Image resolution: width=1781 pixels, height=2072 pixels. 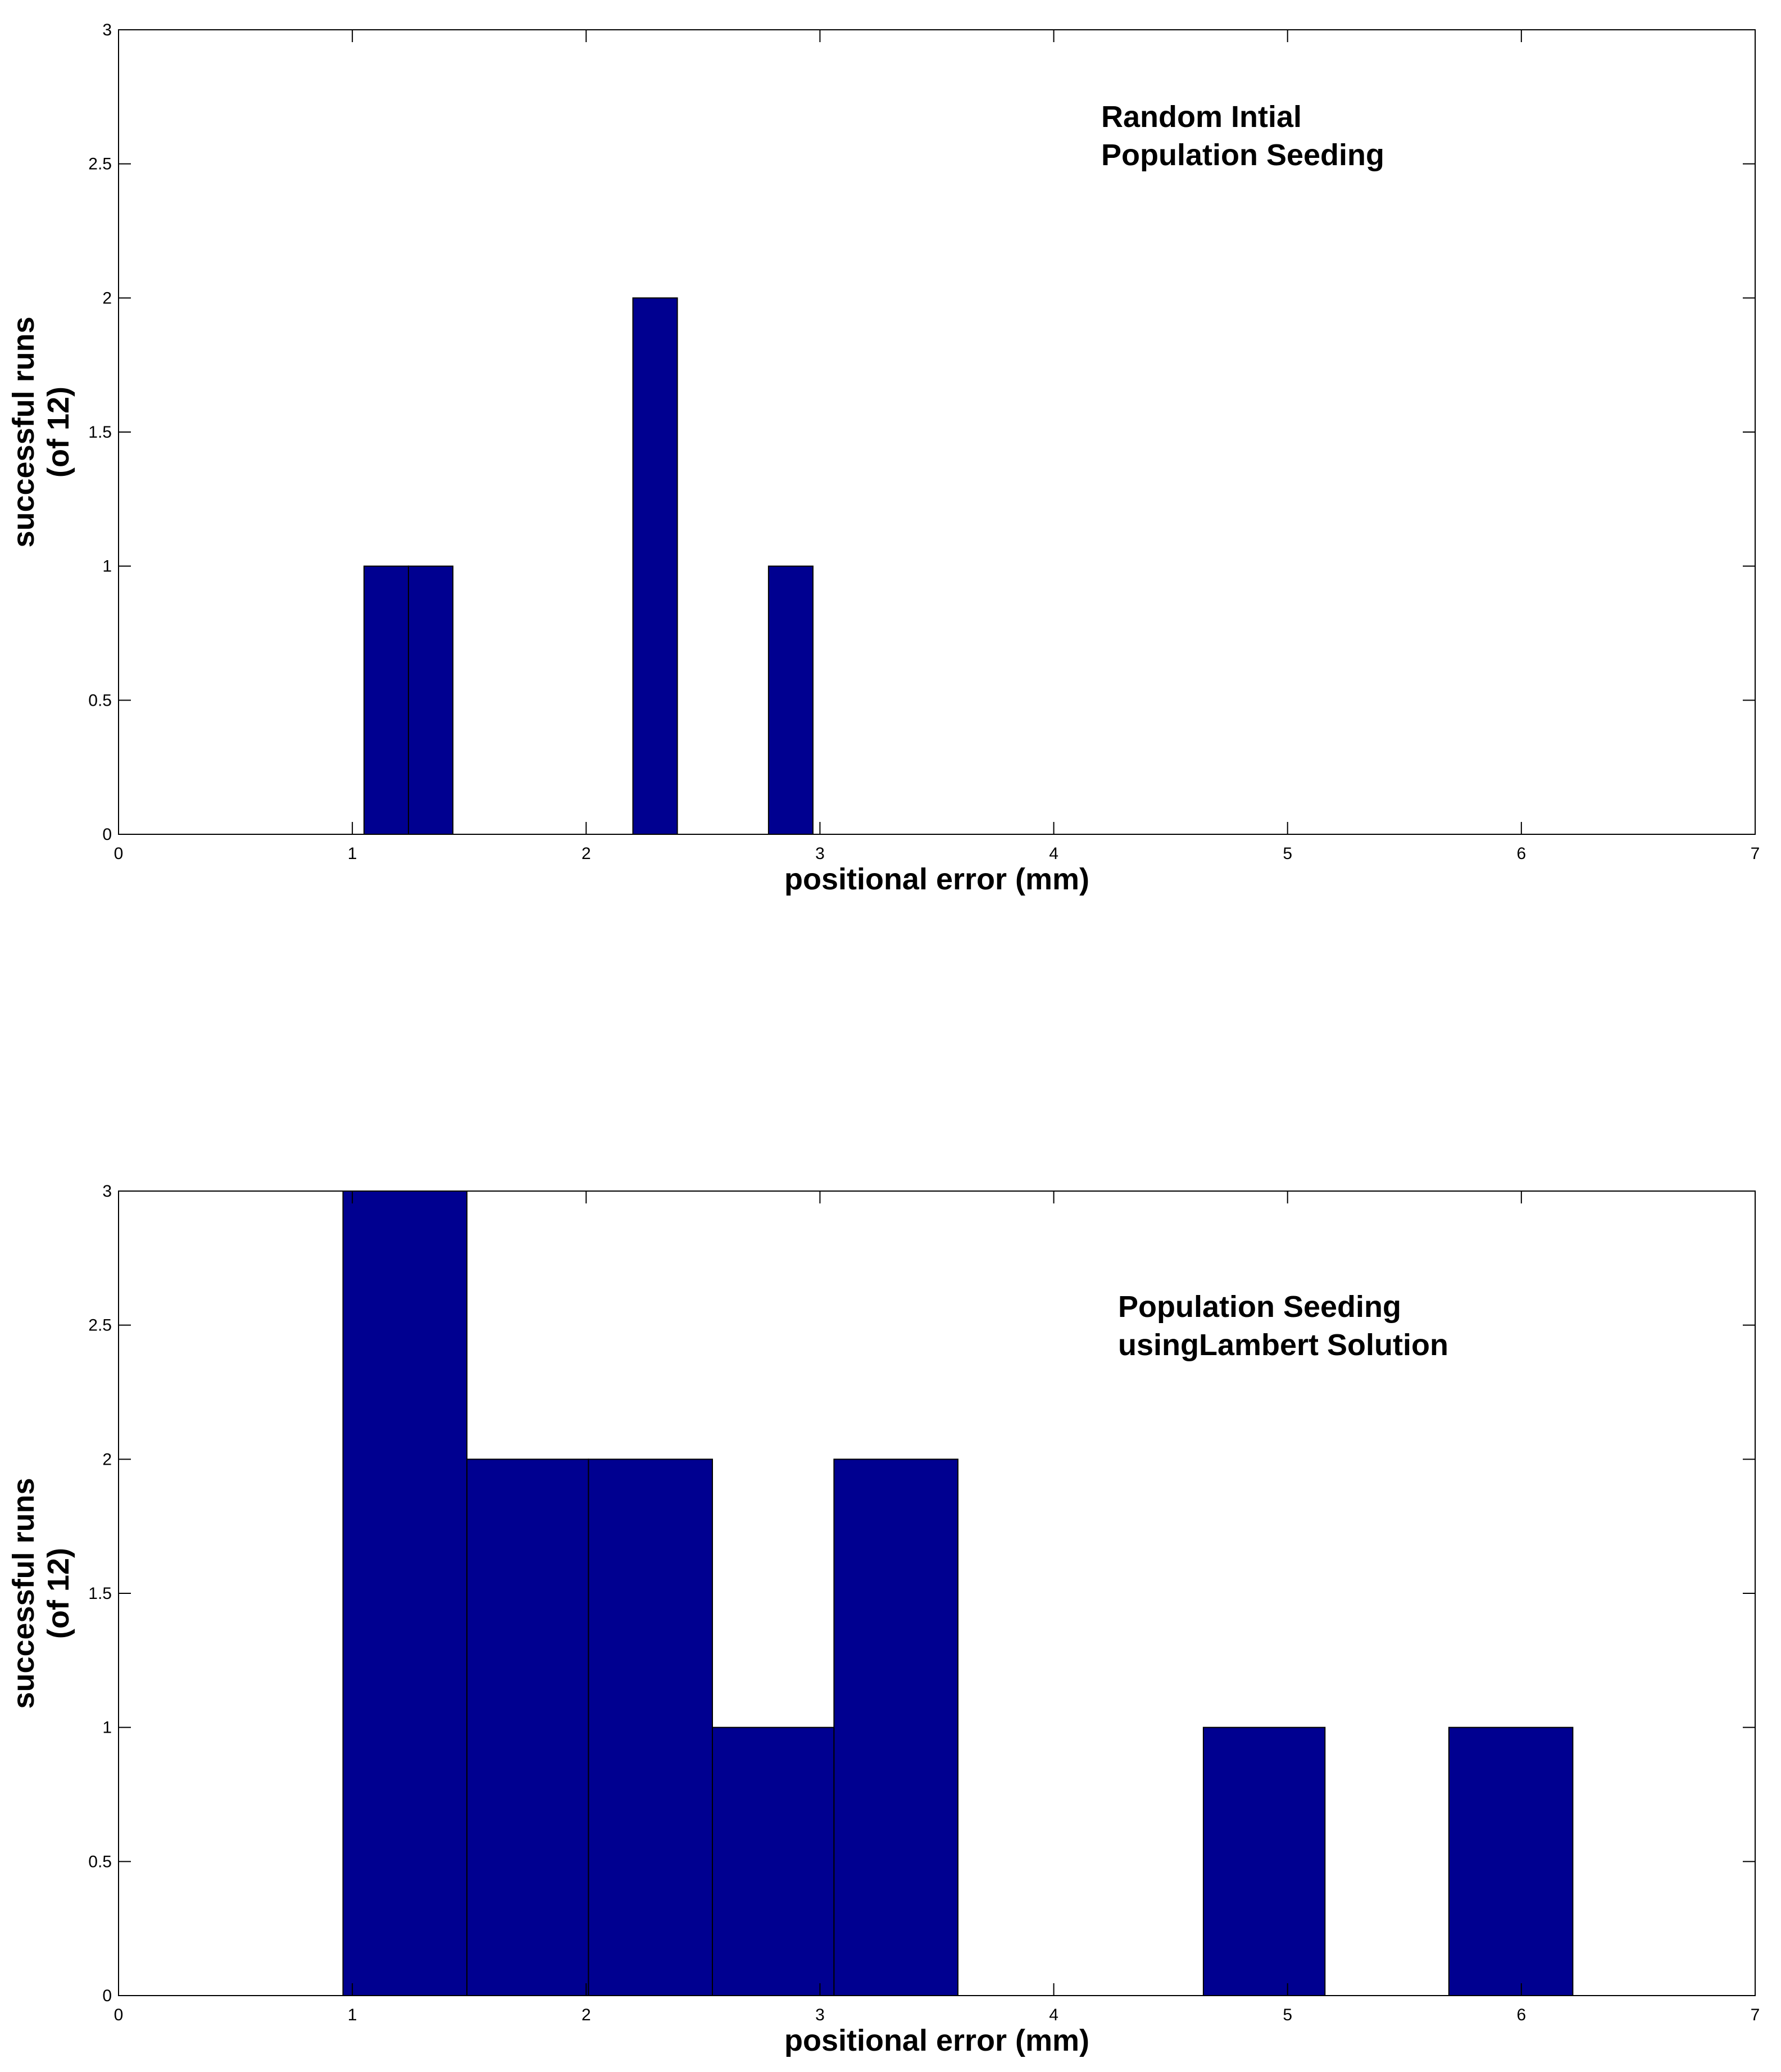 I want to click on chart-annotation: Population Seeding usingLambert Solution, so click(x=1283, y=1326).